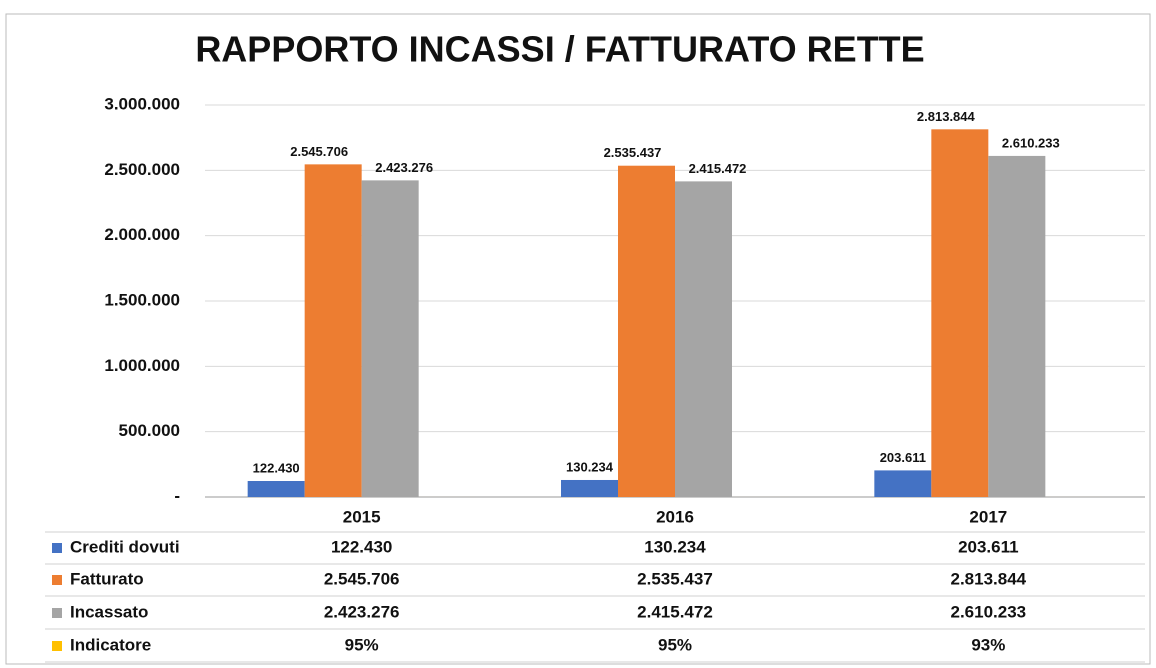  Describe the element at coordinates (362, 516) in the screenshot. I see `x-tick-label: 2015` at that location.